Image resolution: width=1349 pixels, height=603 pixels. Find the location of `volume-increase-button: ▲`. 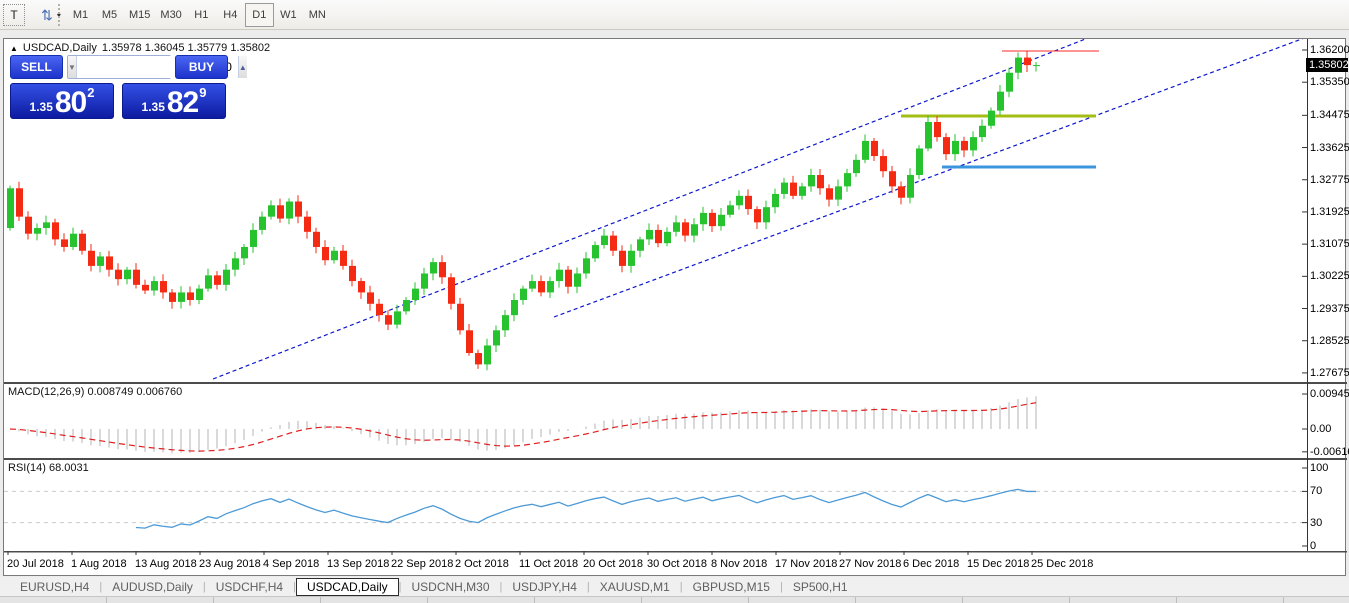

volume-increase-button: ▲ is located at coordinates (242, 67).